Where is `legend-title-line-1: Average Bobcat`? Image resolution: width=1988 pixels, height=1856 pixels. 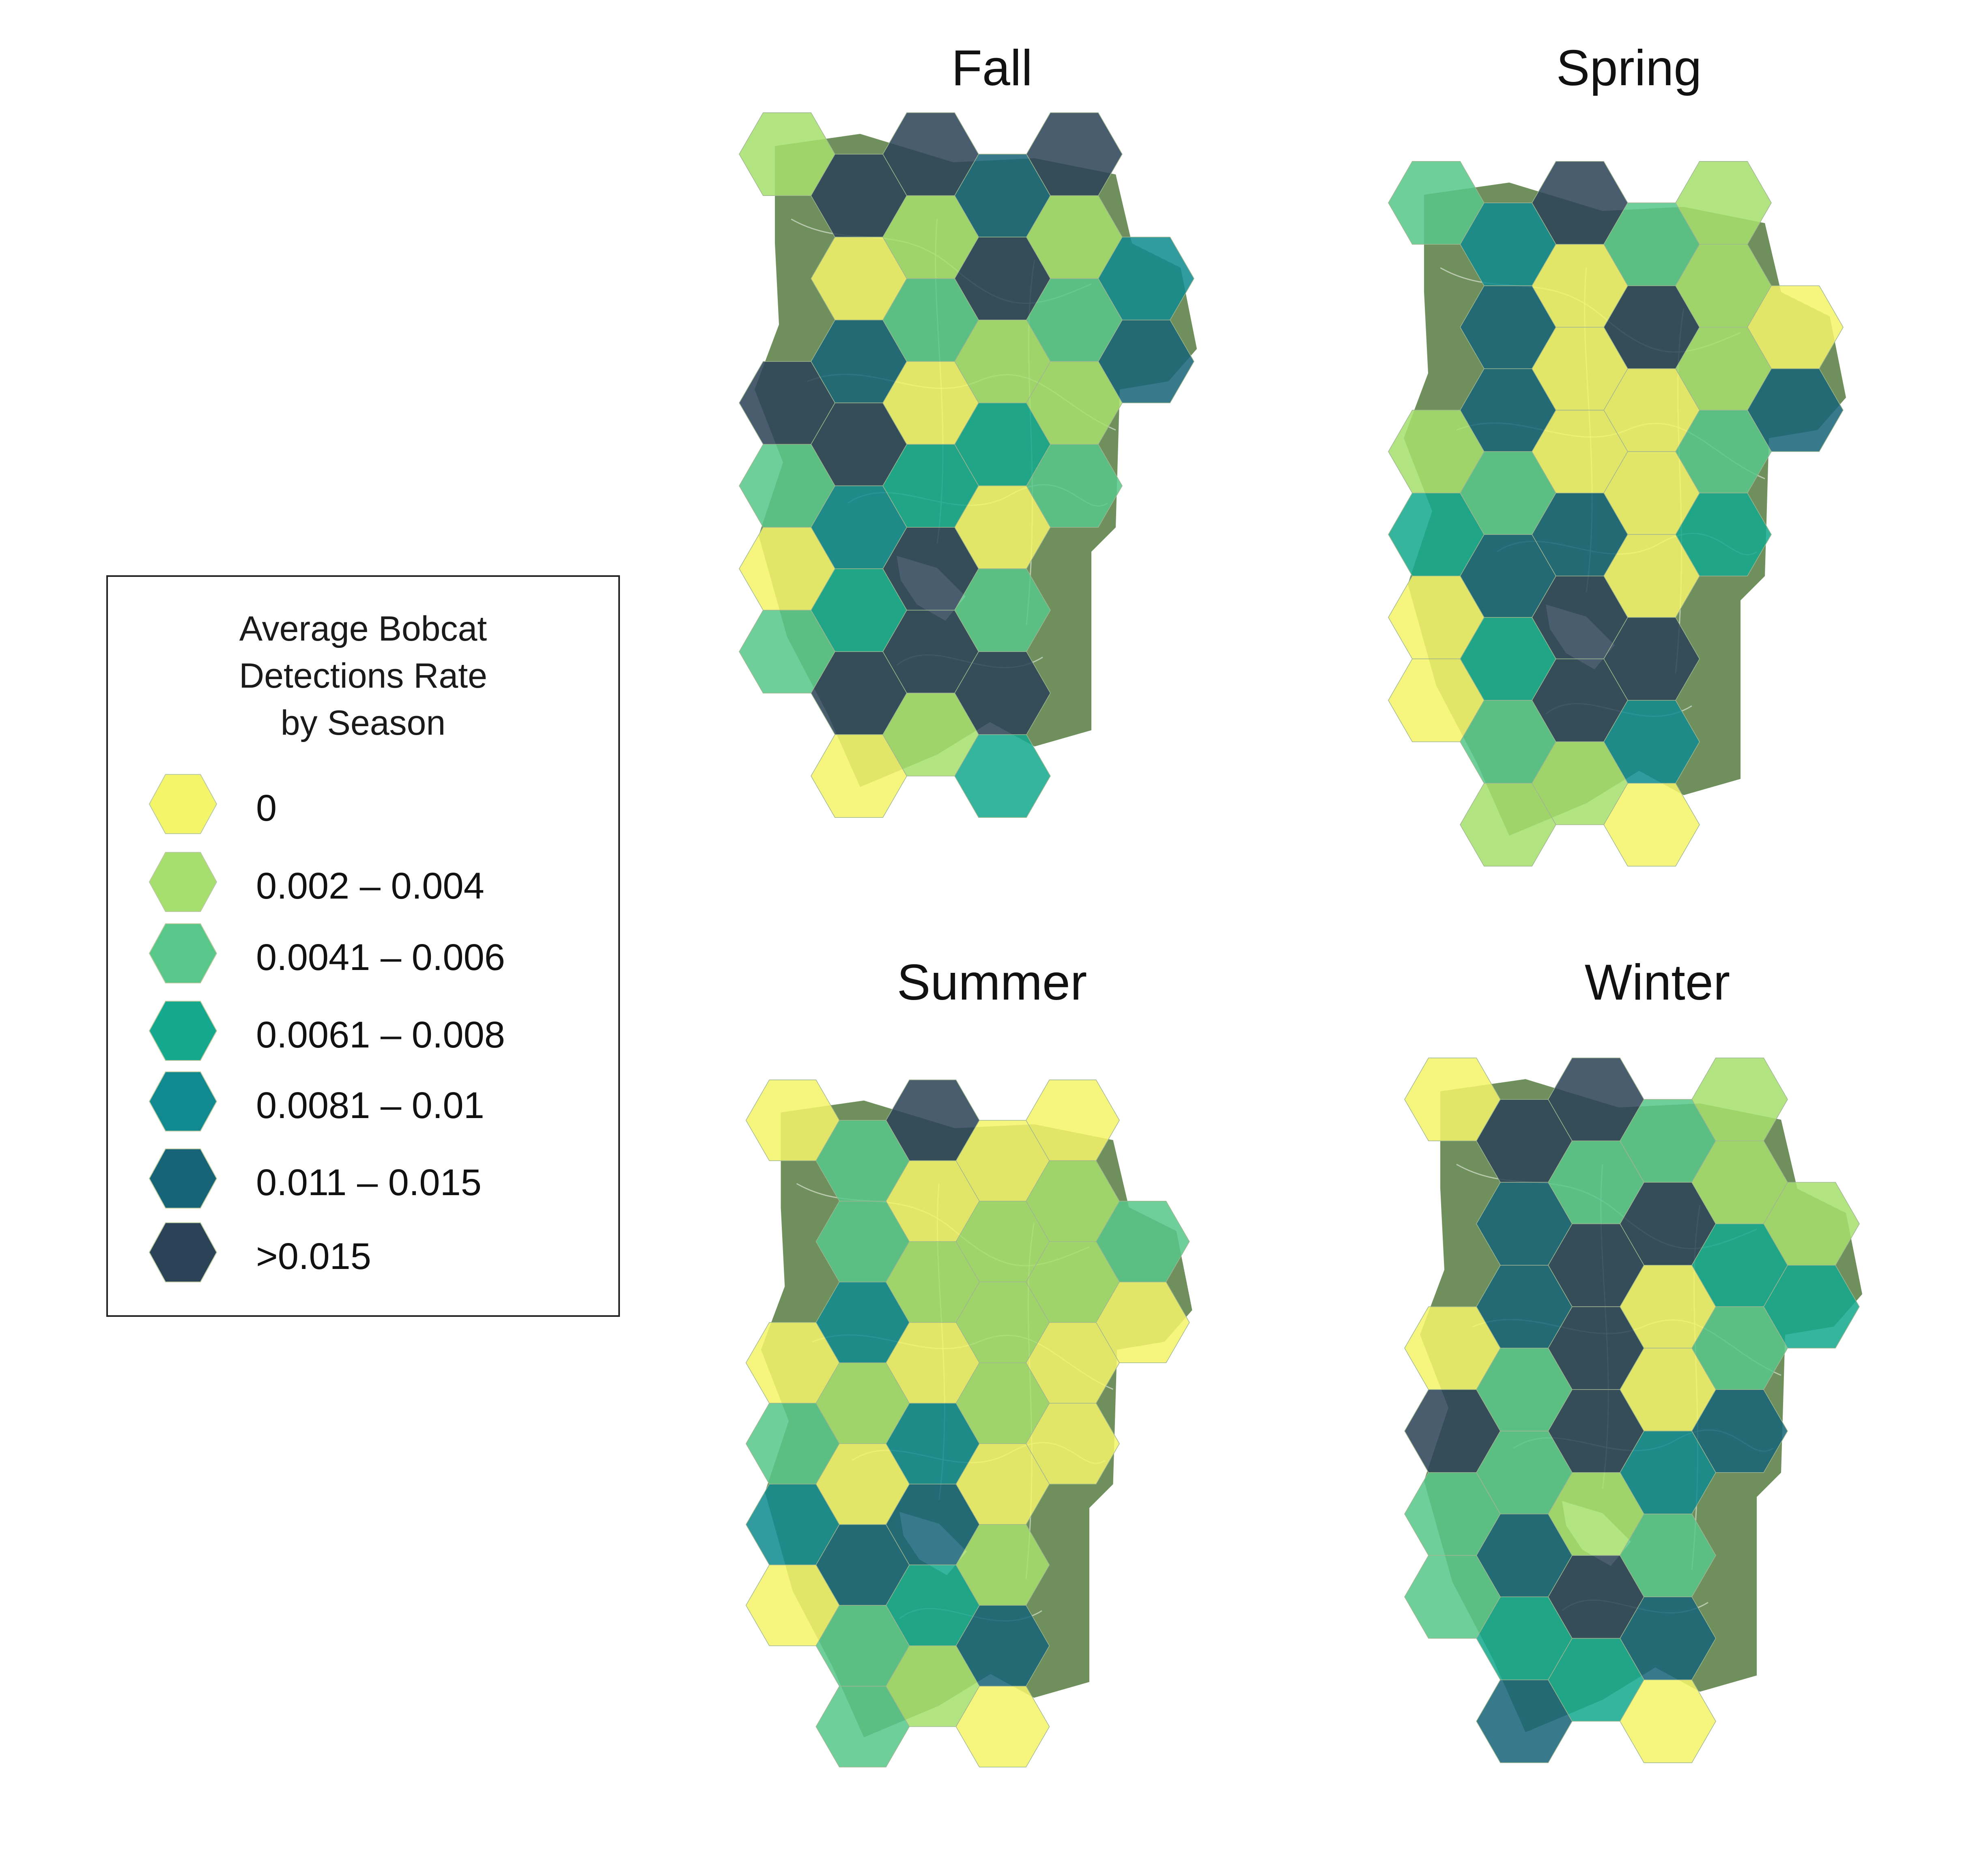
legend-title-line-1: Average Bobcat is located at coordinates (363, 628).